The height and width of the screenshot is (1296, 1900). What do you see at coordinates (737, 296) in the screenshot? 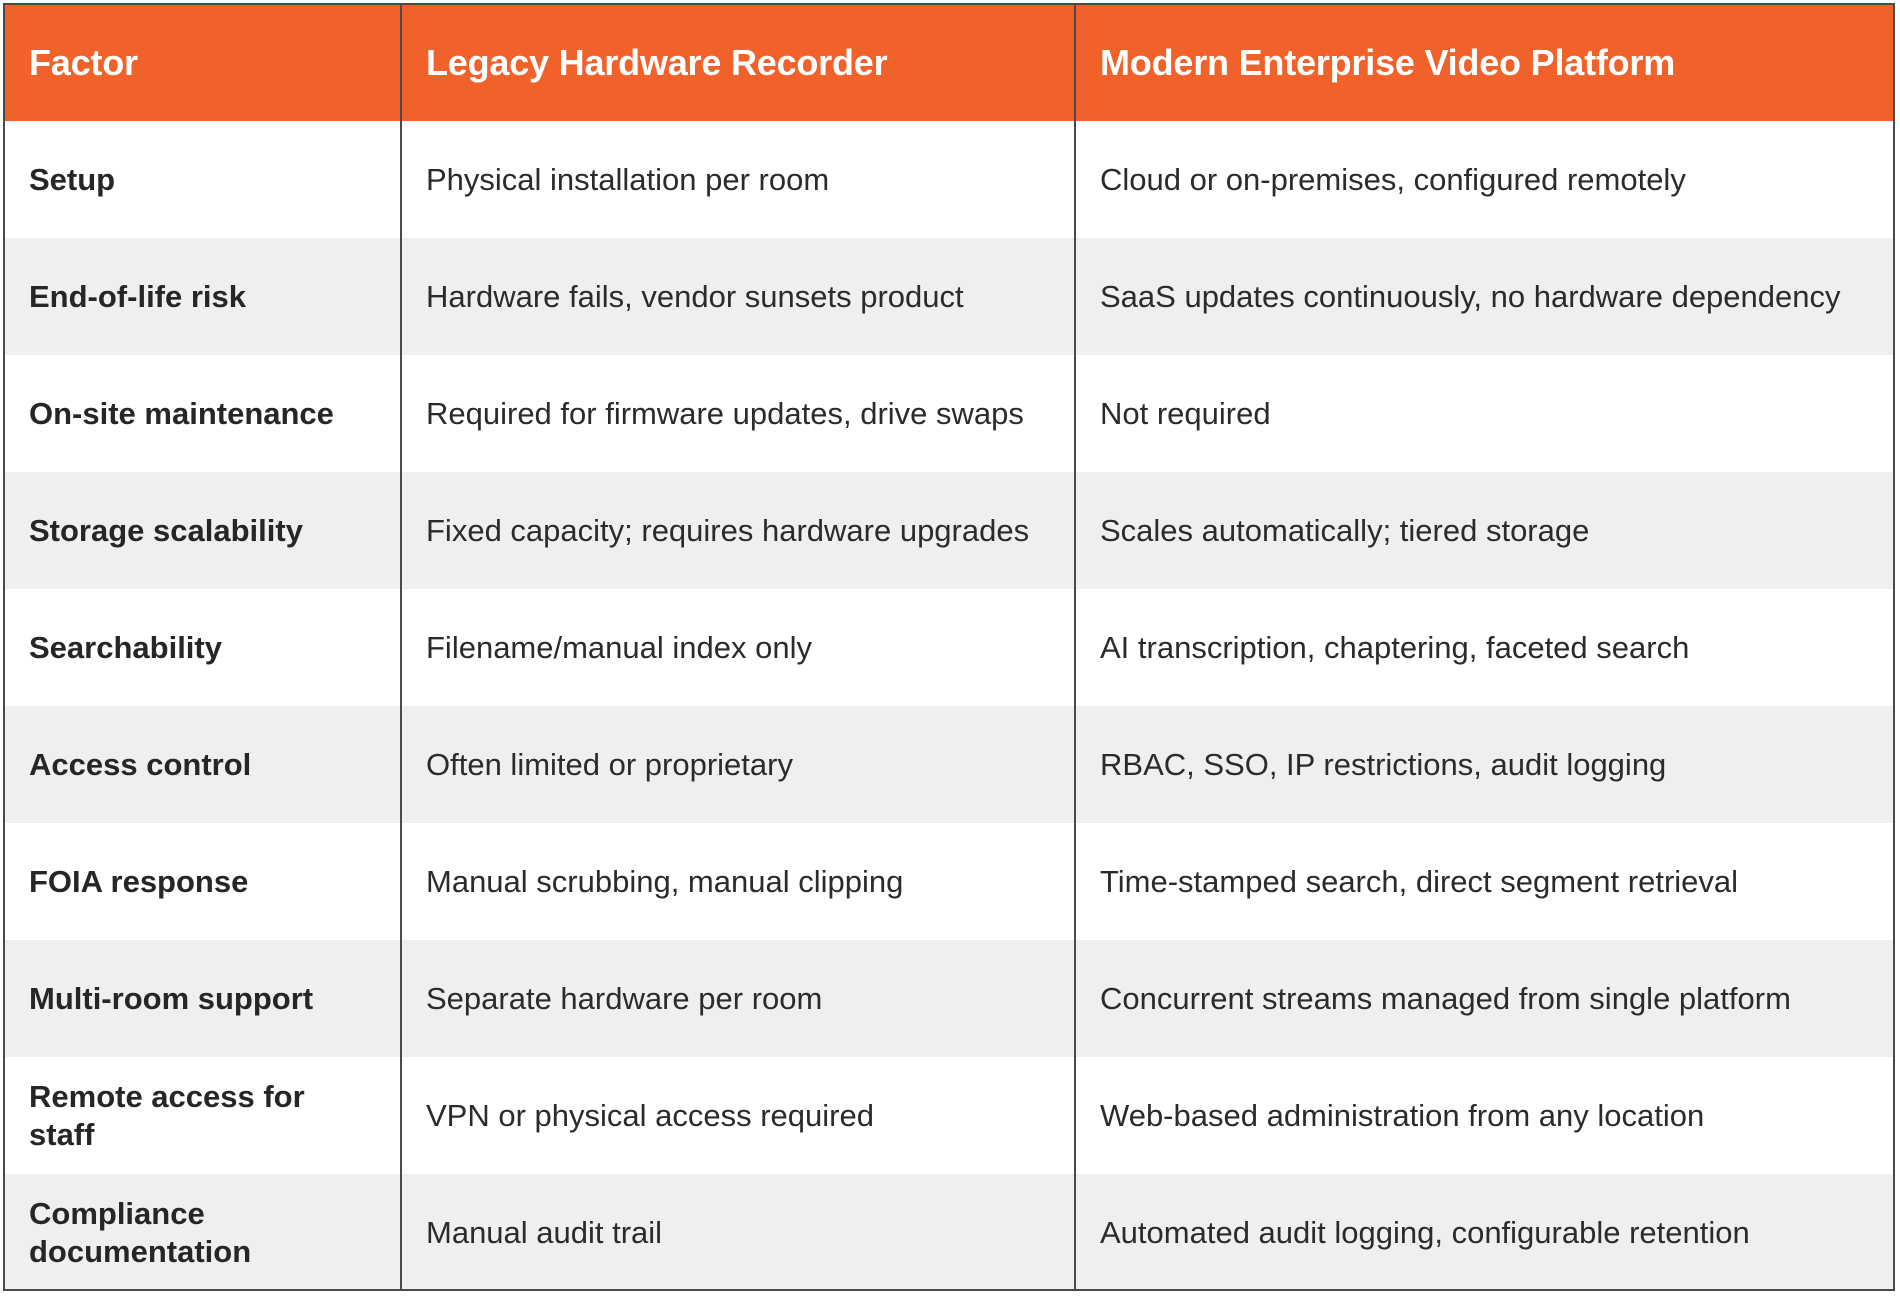
I see `legacy-cell: Hardware fails, vendor sunsets product` at bounding box center [737, 296].